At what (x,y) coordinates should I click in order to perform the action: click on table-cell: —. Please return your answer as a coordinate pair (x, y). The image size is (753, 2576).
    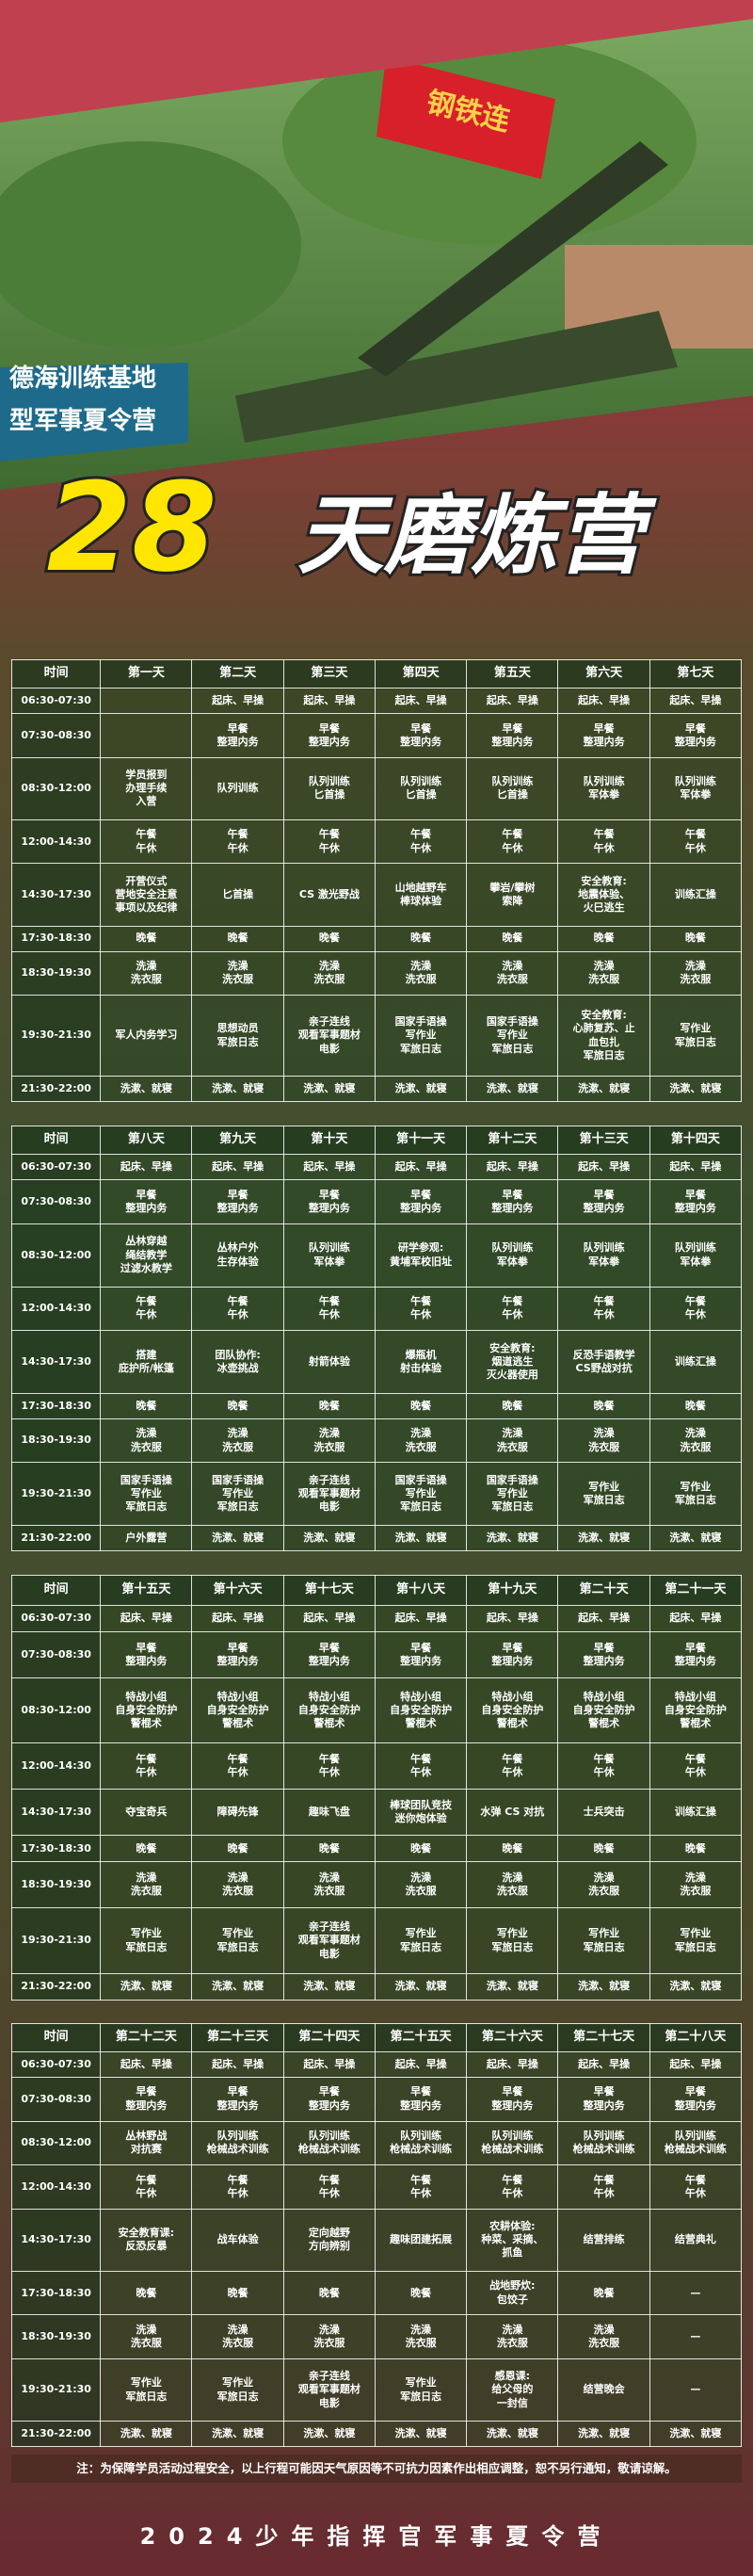
    Looking at the image, I should click on (696, 2336).